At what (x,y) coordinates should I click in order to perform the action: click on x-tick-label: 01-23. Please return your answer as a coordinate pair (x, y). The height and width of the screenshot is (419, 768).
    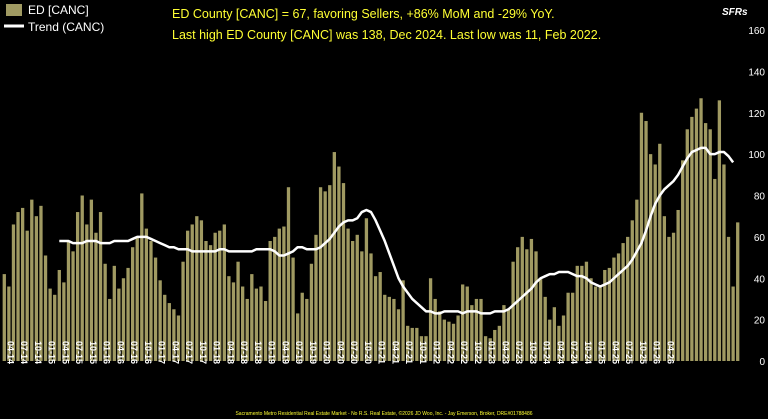
    Looking at the image, I should click on (492, 352).